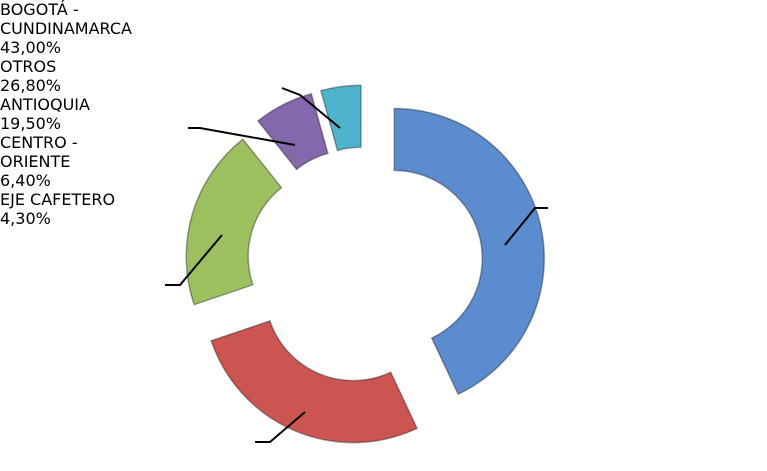 The height and width of the screenshot is (471, 767). Describe the element at coordinates (31, 85) in the screenshot. I see `value-label: 26,80%` at that location.